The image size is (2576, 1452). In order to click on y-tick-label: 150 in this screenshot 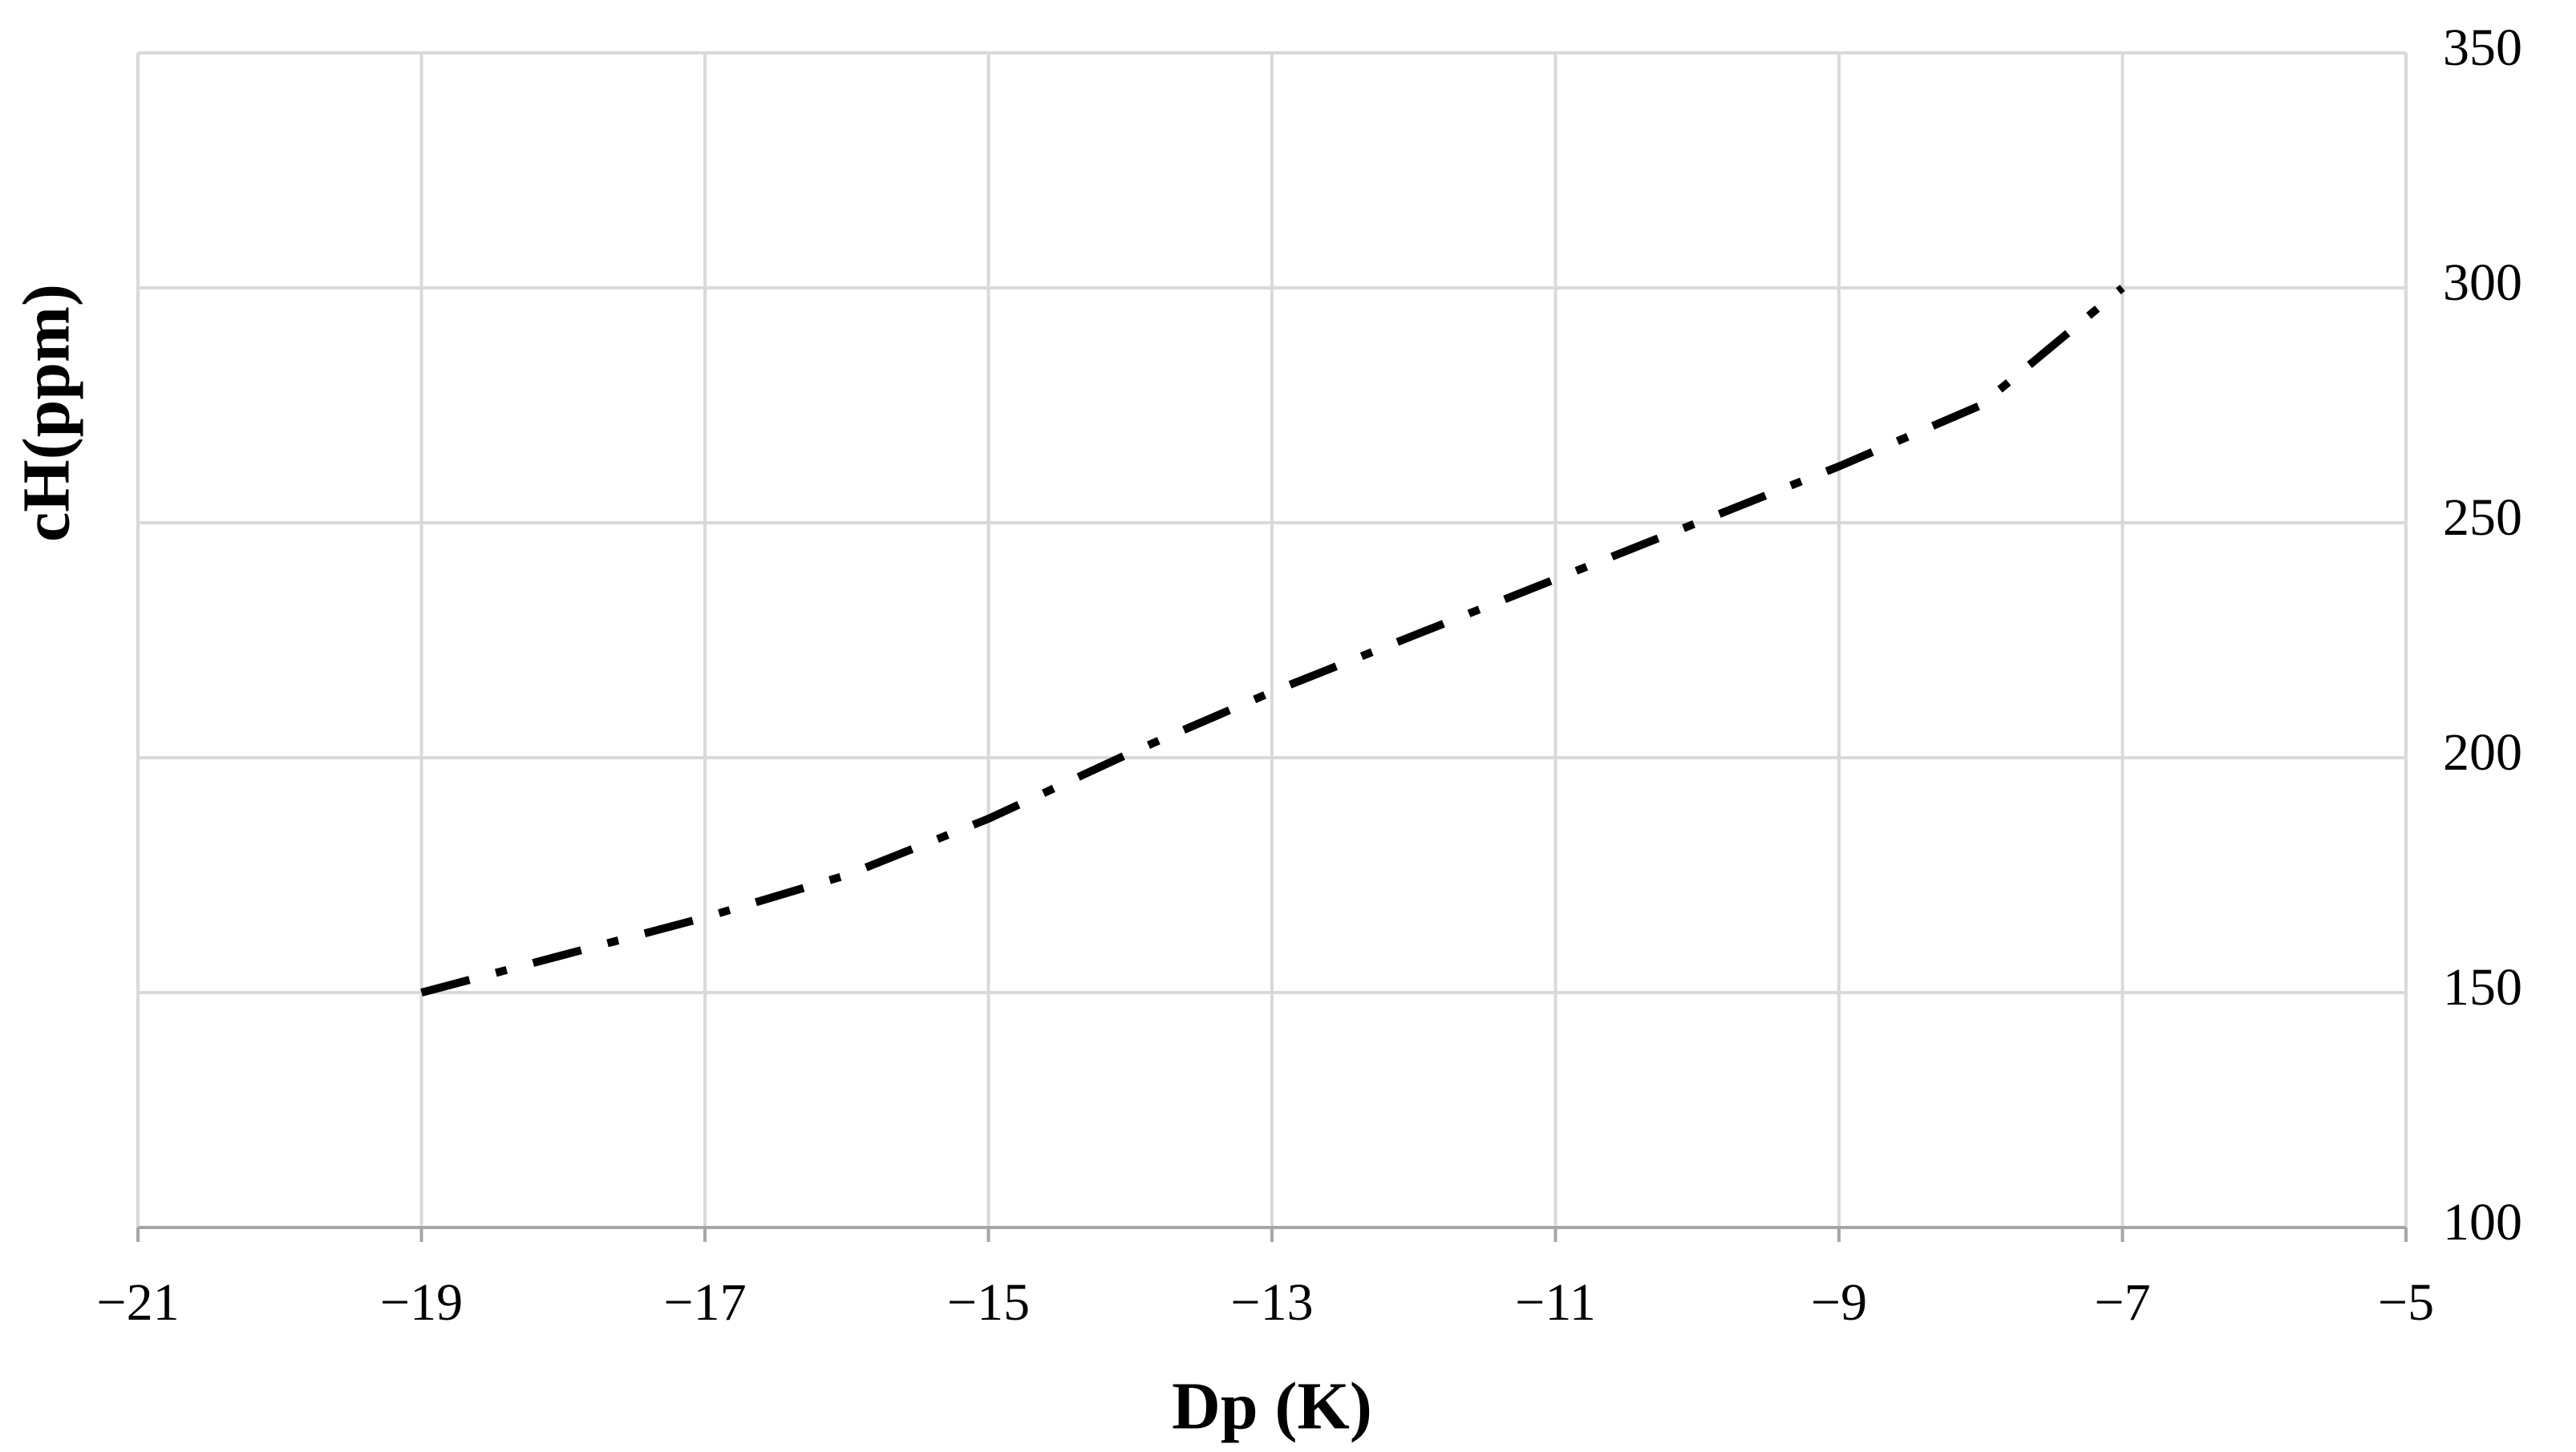, I will do `click(2482, 988)`.